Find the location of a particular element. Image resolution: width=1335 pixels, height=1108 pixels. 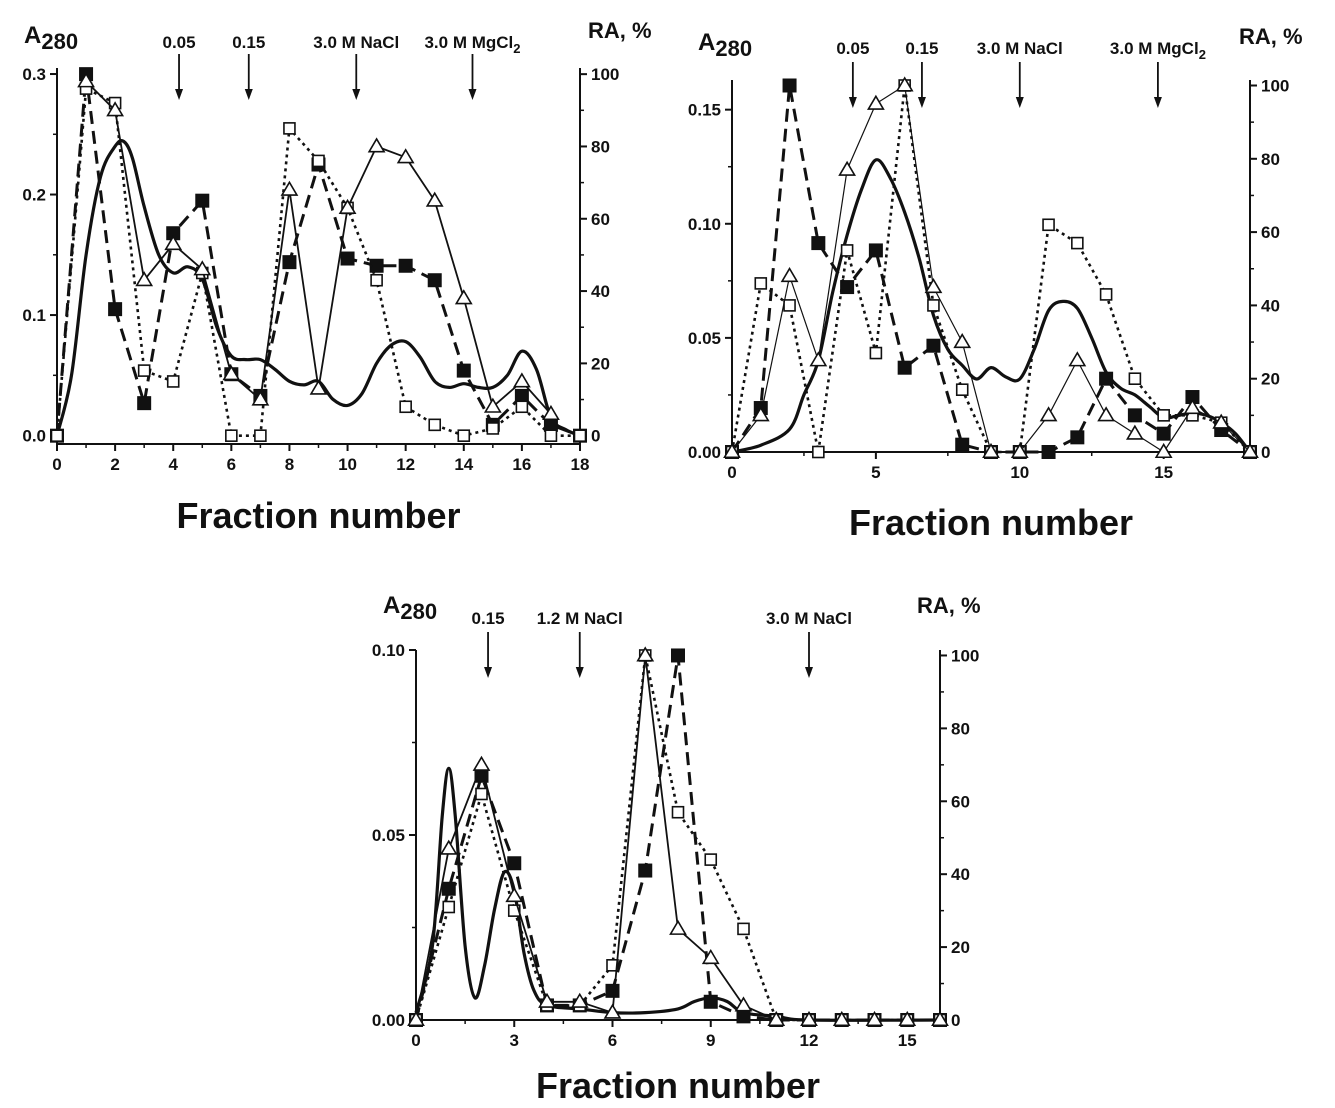

annotation-label-main: 1.2 M NaCl is located at coordinates (580, 618).